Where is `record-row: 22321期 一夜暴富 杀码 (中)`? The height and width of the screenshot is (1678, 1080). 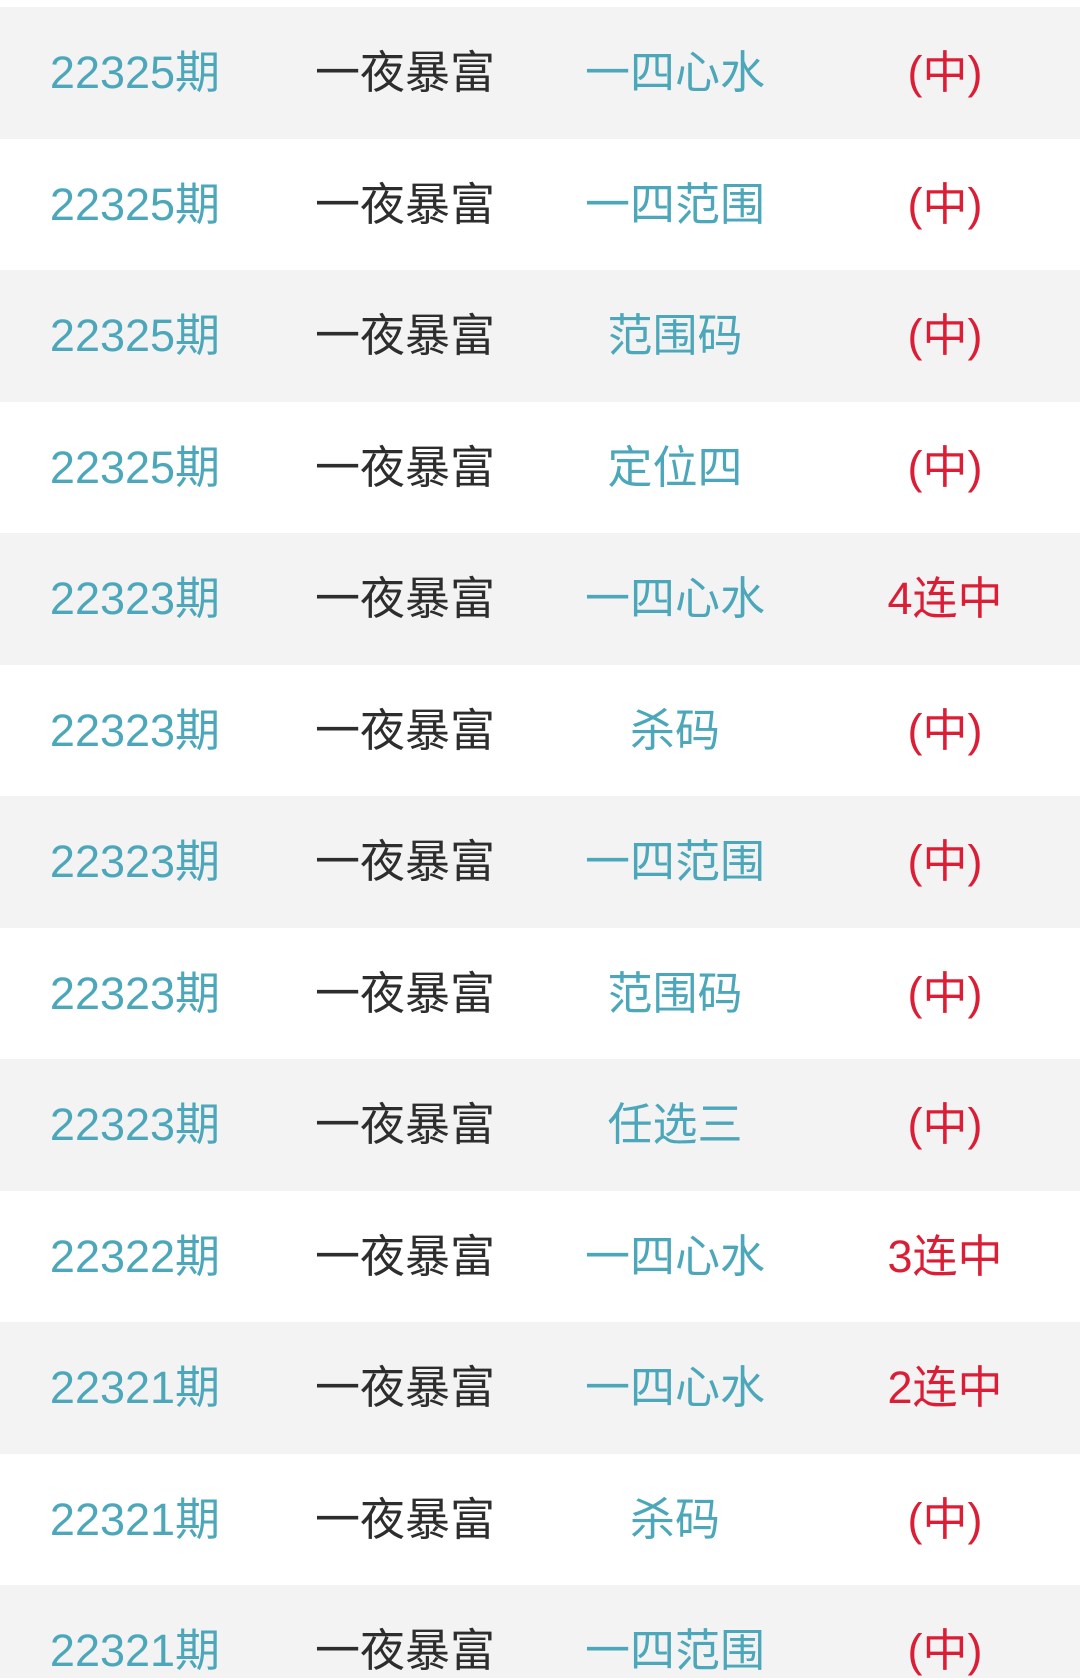 record-row: 22321期 一夜暴富 杀码 (中) is located at coordinates (540, 1519).